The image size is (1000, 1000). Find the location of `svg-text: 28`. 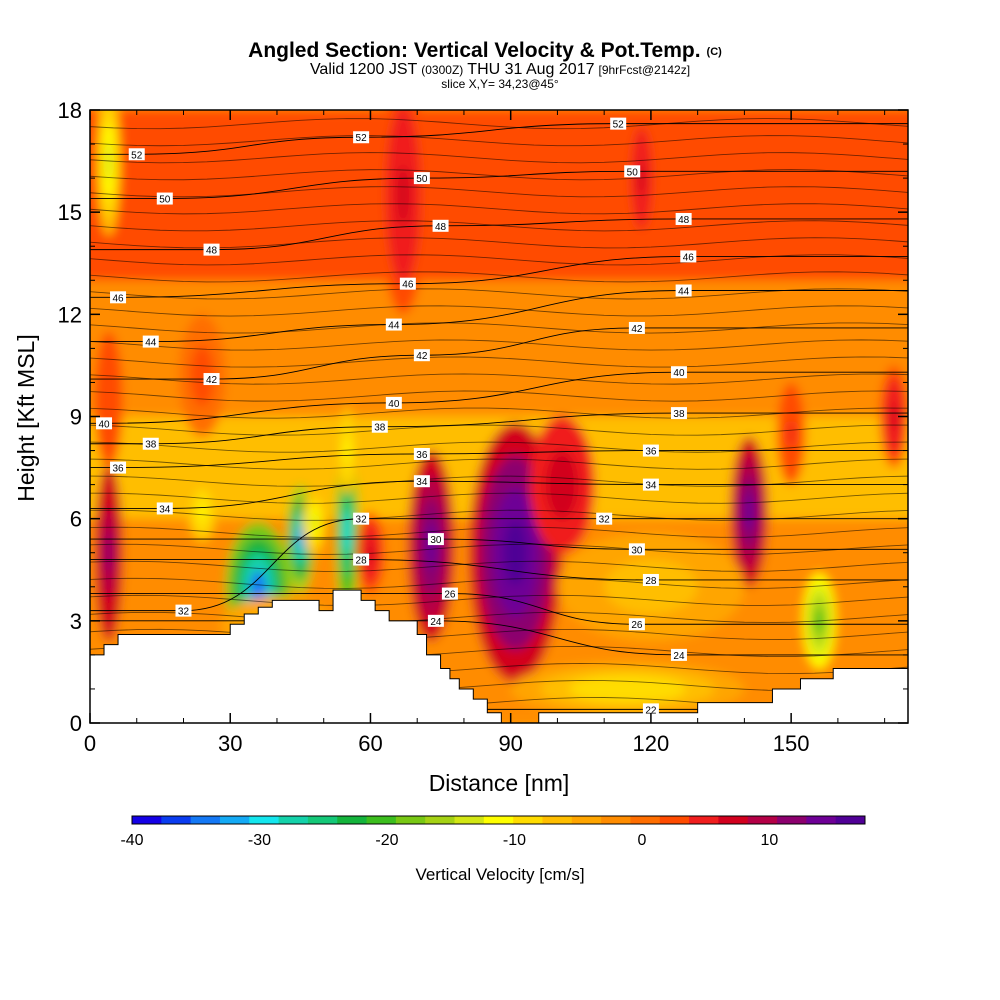

svg-text: 28 is located at coordinates (651, 581).